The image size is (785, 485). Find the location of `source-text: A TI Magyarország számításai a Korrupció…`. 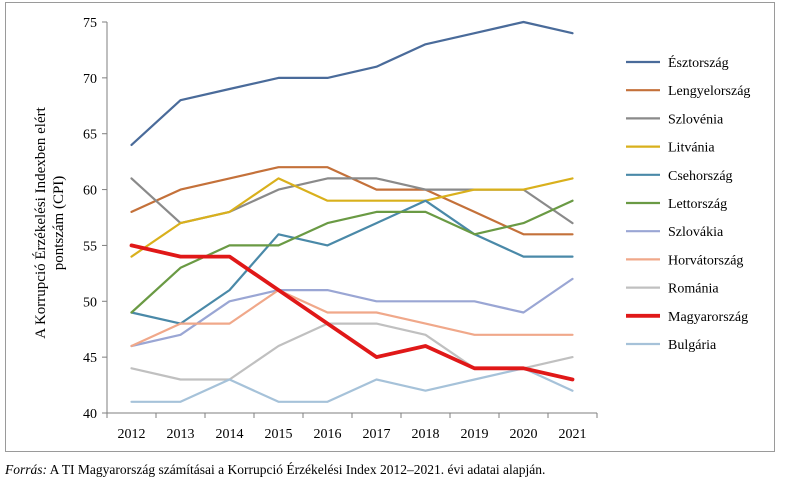

source-text: A TI Magyarország számításai a Korrupció… is located at coordinates (296, 469).